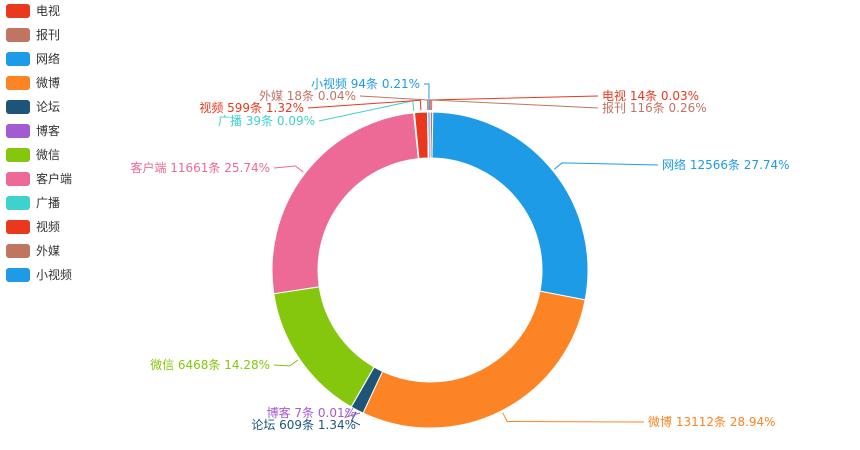 Image resolution: width=860 pixels, height=450 pixels. Describe the element at coordinates (33, 10) in the screenshot. I see `legend-item: 电视` at that location.